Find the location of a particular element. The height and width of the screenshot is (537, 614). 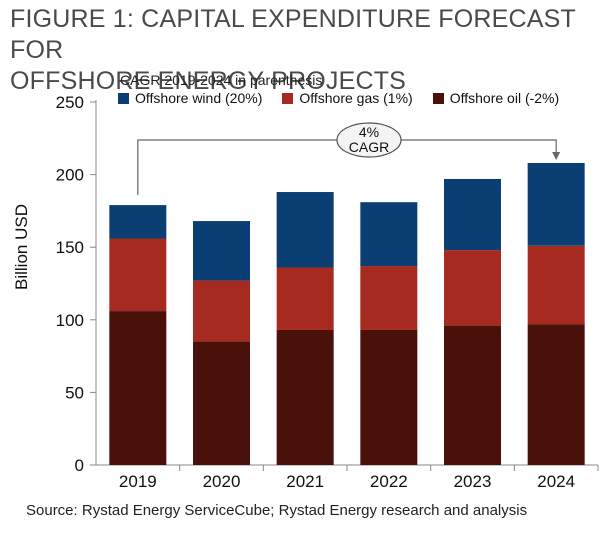

x-tick-label-2023: 2023 is located at coordinates (473, 481).